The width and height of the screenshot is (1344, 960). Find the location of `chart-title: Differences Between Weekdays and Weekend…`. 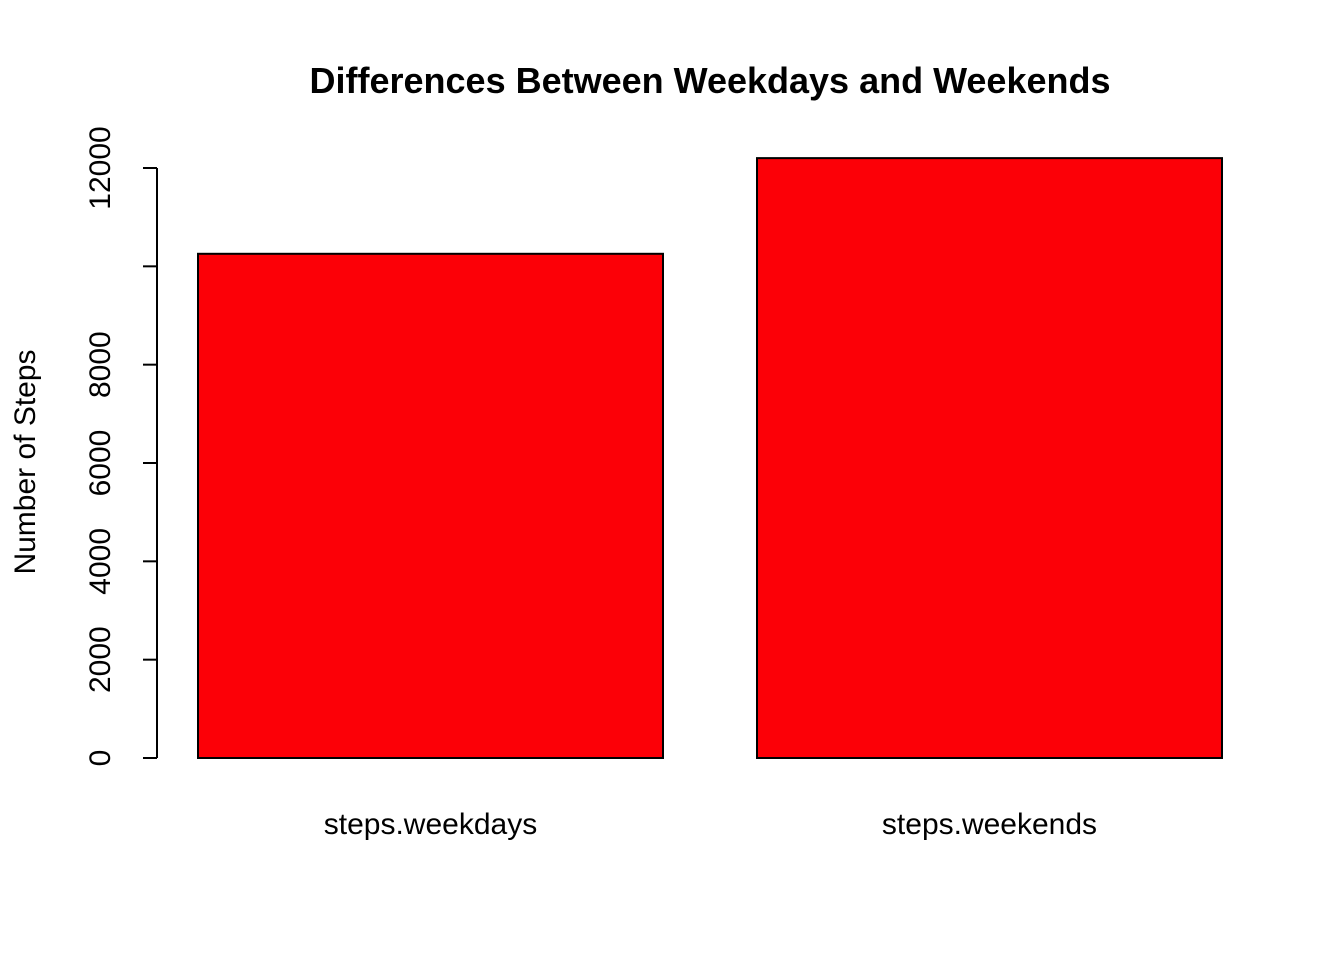

chart-title: Differences Between Weekdays and Weekend… is located at coordinates (710, 80).